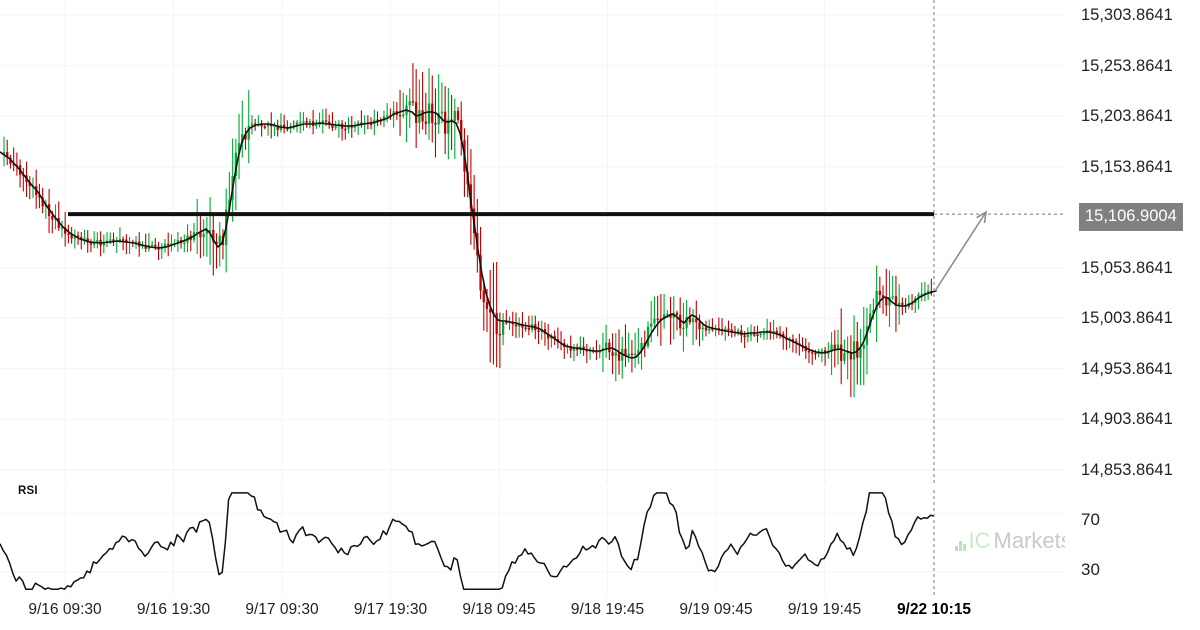 Image resolution: width=1200 pixels, height=630 pixels. Describe the element at coordinates (173, 609) in the screenshot. I see `time-axis-tick: 9/16 19:30` at that location.